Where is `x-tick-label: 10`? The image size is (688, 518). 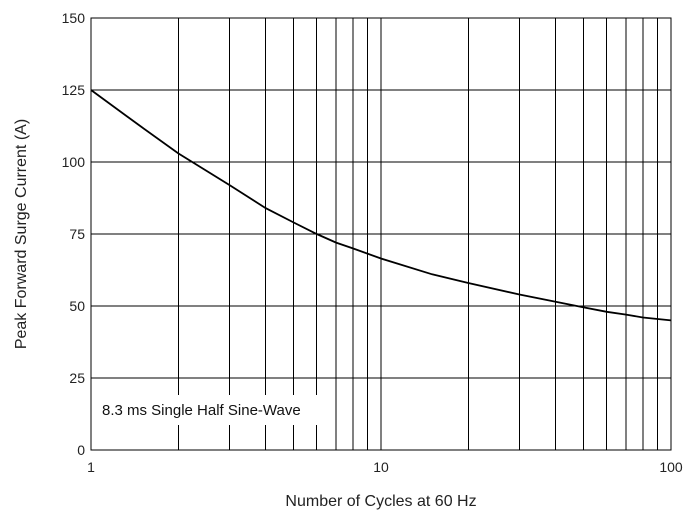
x-tick-label: 10 is located at coordinates (381, 467).